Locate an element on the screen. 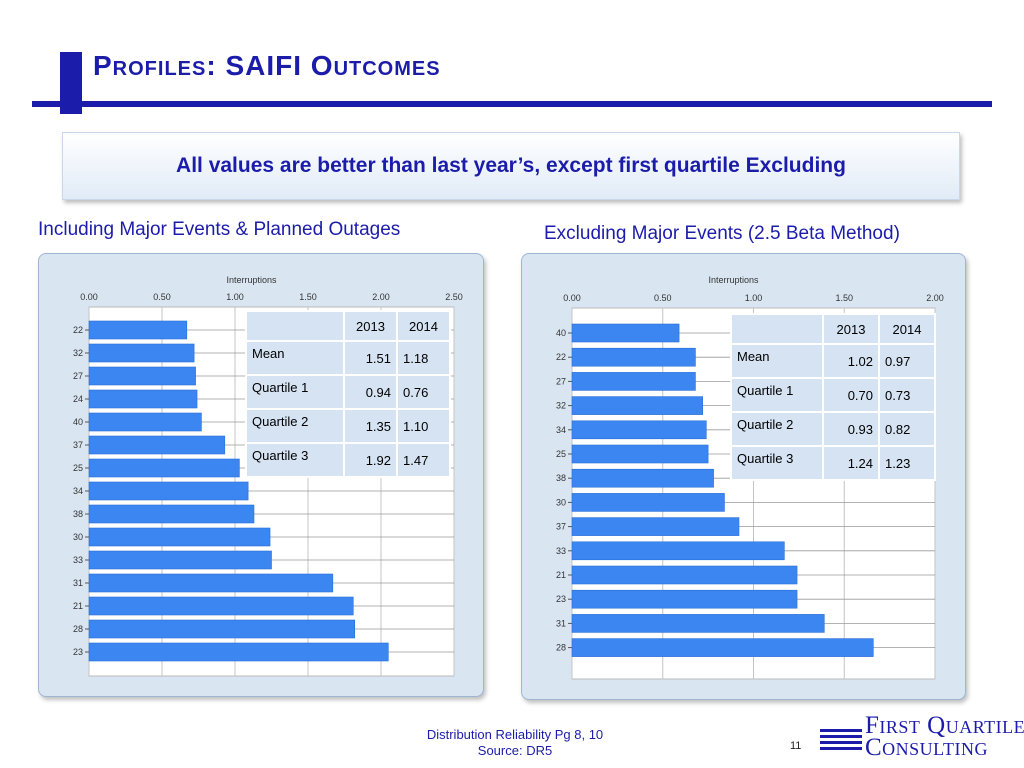 The width and height of the screenshot is (1024, 768). table-cell-2014: 1.18 is located at coordinates (423, 358).